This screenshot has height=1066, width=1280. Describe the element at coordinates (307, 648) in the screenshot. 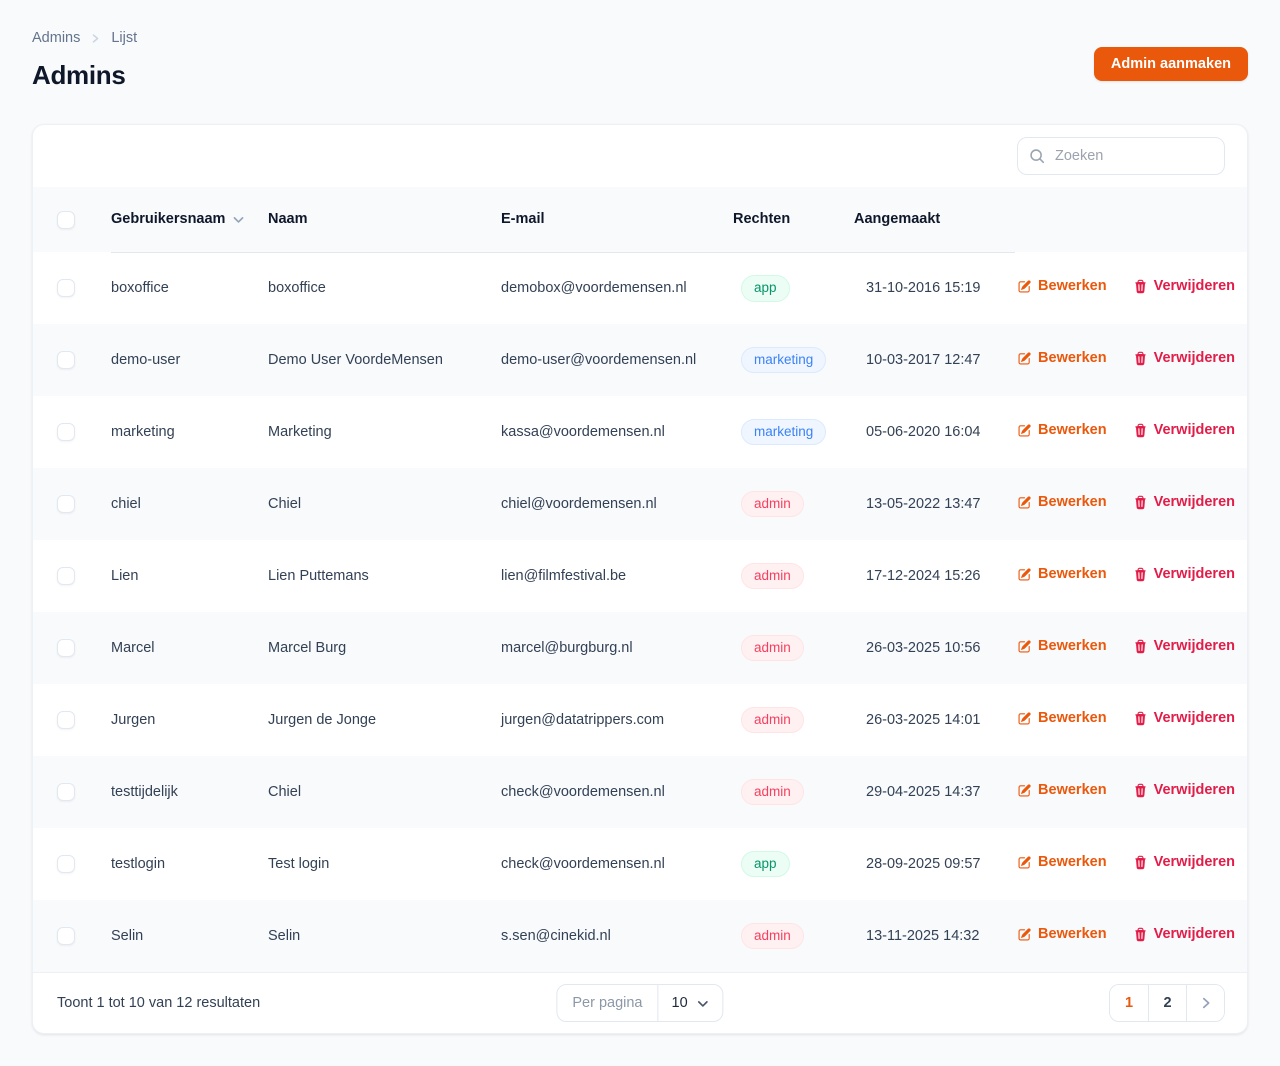

I see `name-cell: Marcel Burg` at that location.